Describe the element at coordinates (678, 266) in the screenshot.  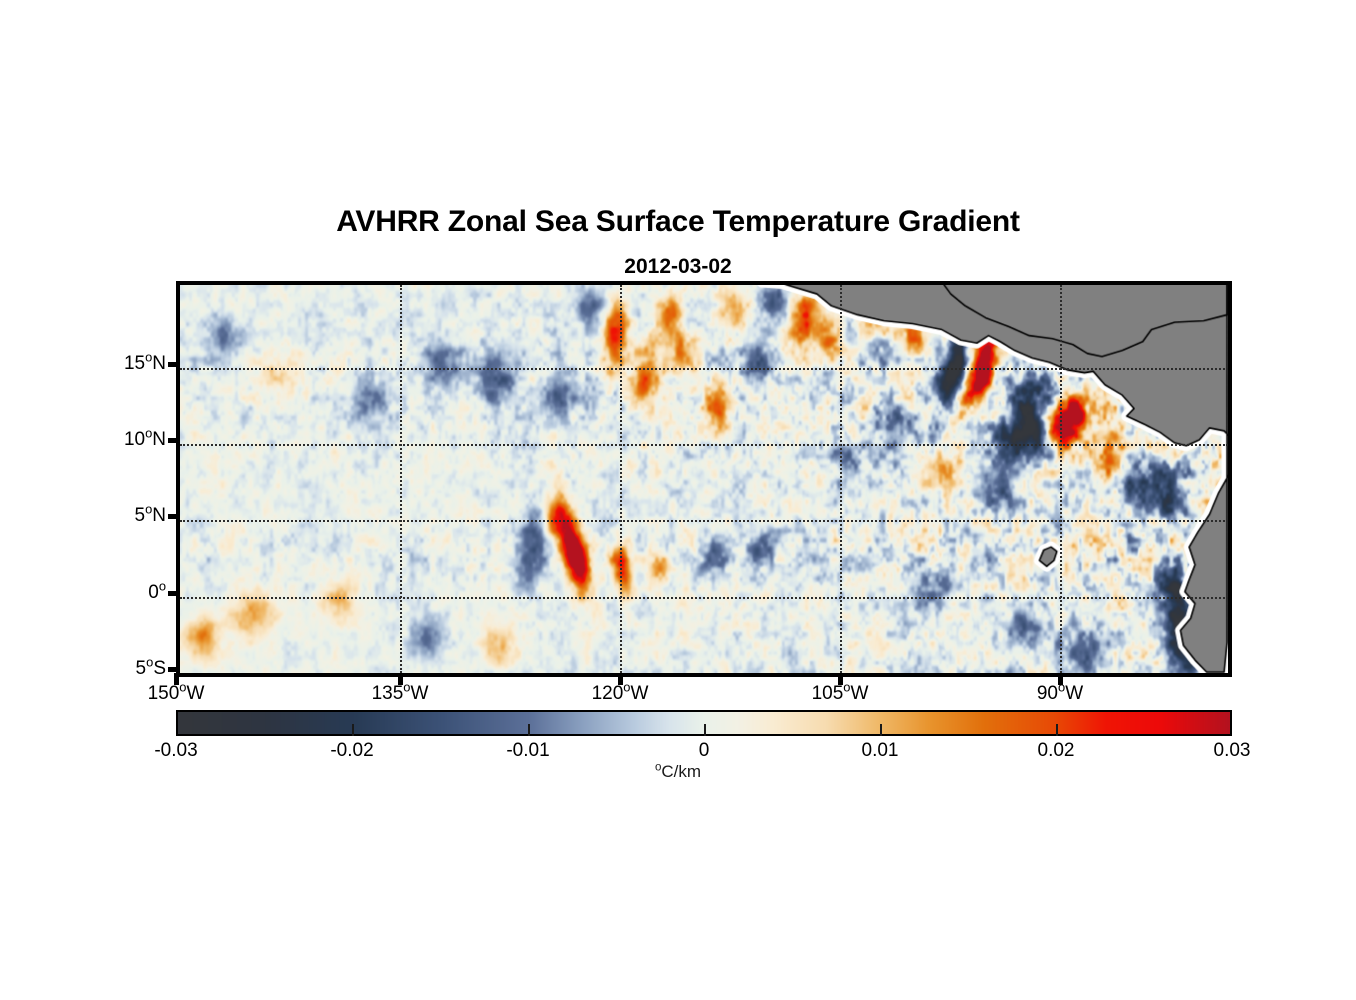
I see `chart-subtitle: 2012-03-02` at that location.